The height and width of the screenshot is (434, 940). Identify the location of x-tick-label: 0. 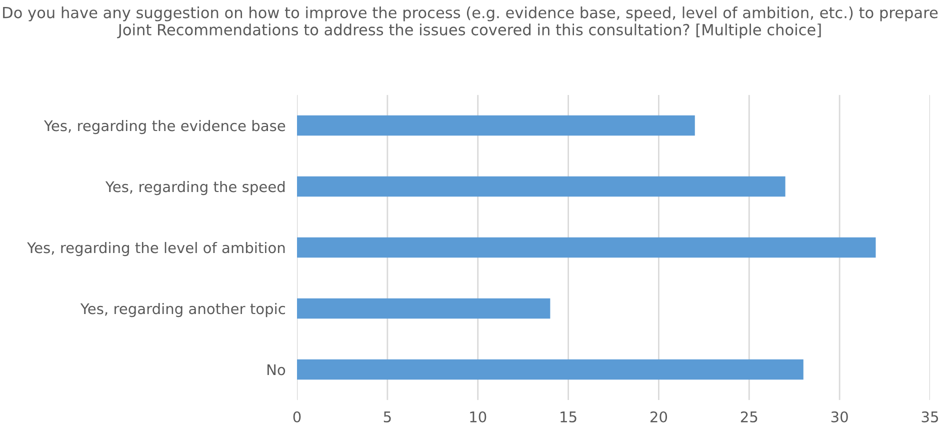
(297, 416).